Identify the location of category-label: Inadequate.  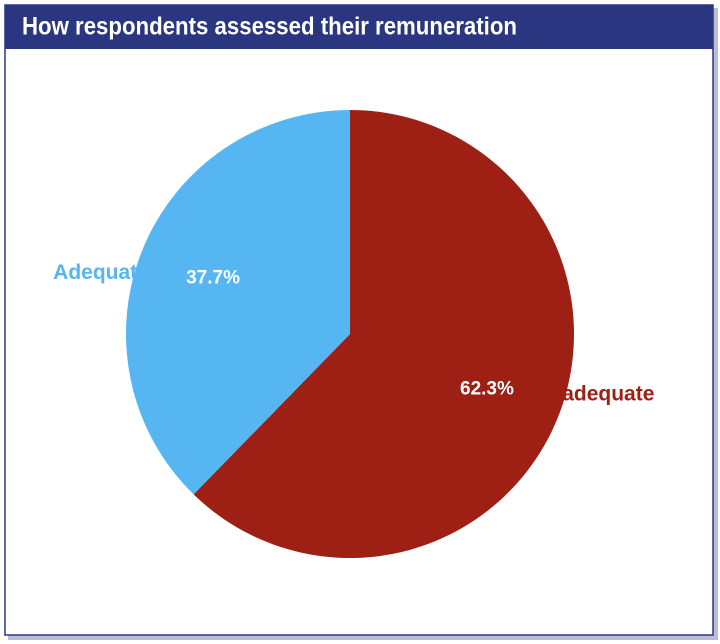
(599, 393).